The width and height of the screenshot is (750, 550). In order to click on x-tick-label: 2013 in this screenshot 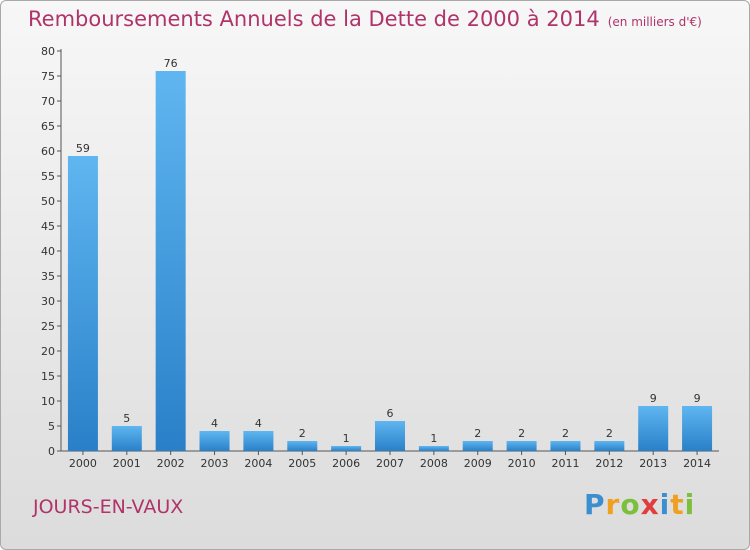, I will do `click(653, 463)`.